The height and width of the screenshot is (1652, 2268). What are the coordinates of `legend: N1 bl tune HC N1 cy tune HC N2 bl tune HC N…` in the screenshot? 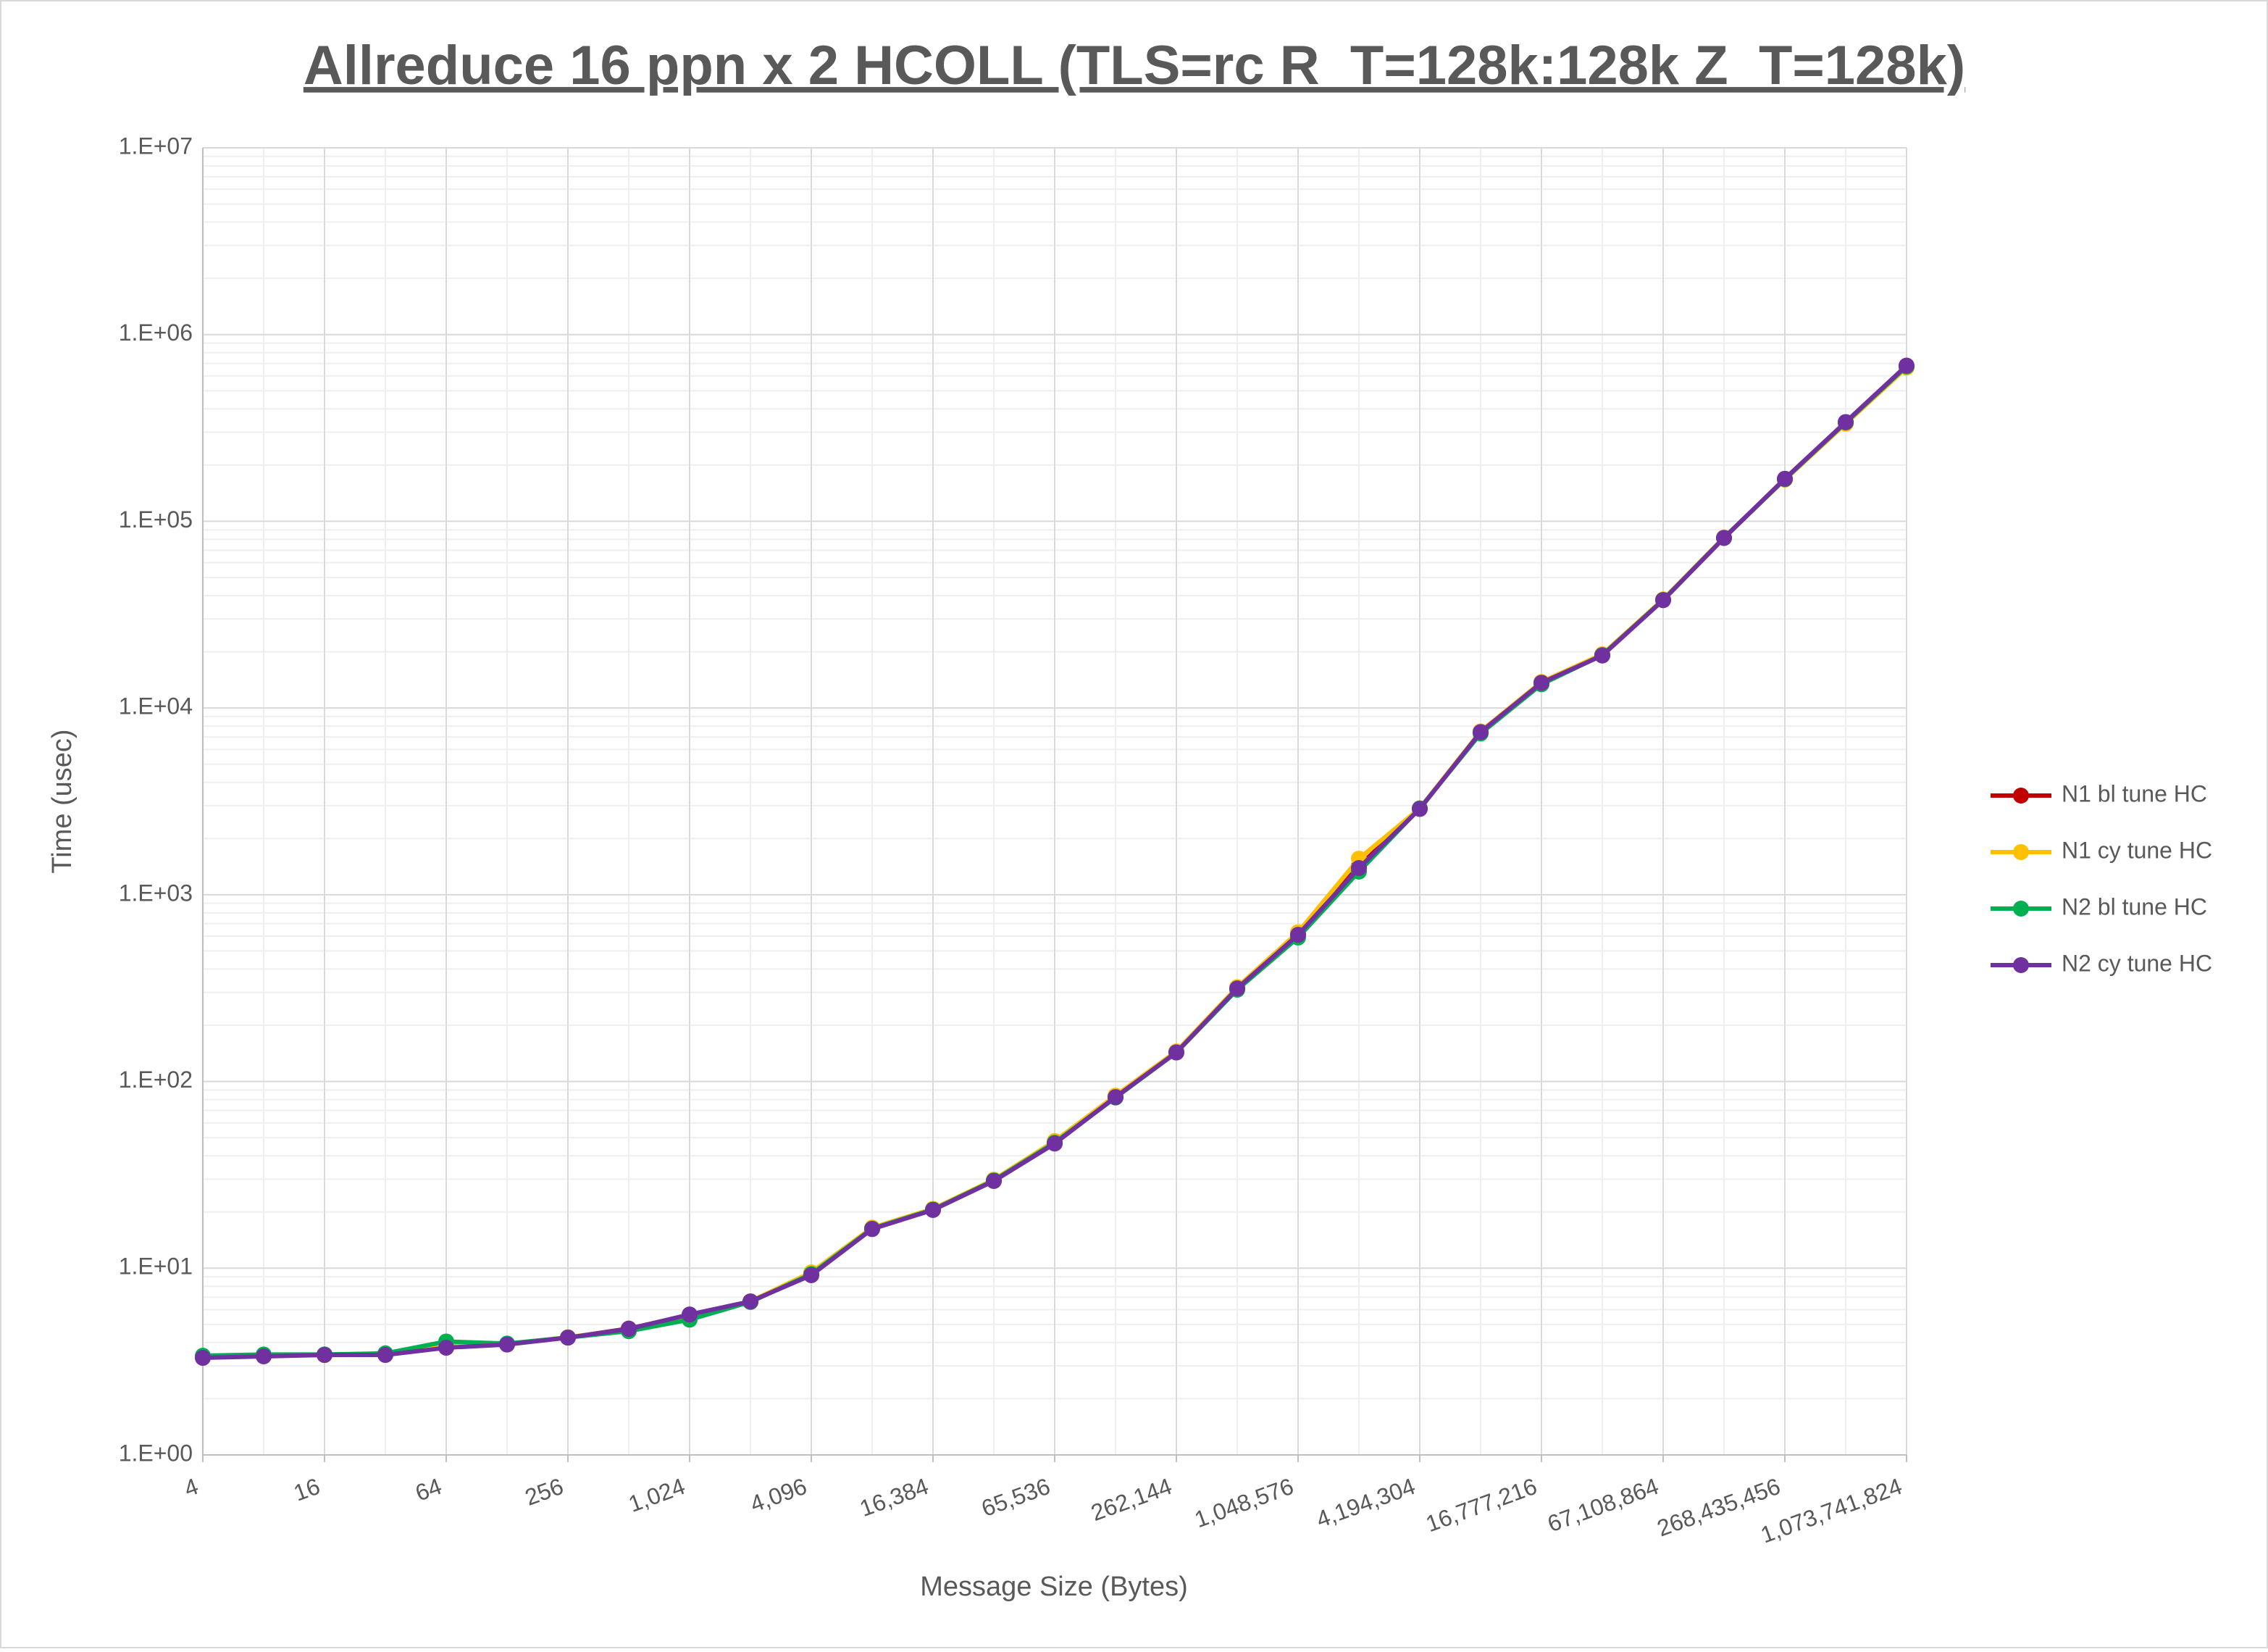 It's located at (2102, 878).